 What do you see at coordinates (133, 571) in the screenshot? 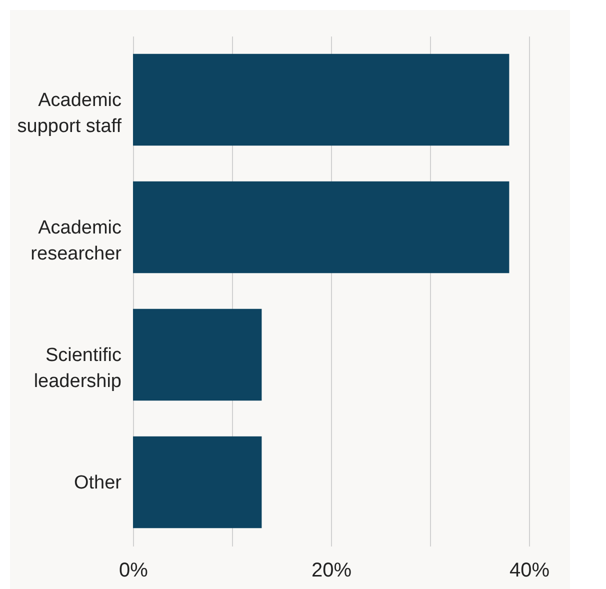
I see `x-tick-label: 0%` at bounding box center [133, 571].